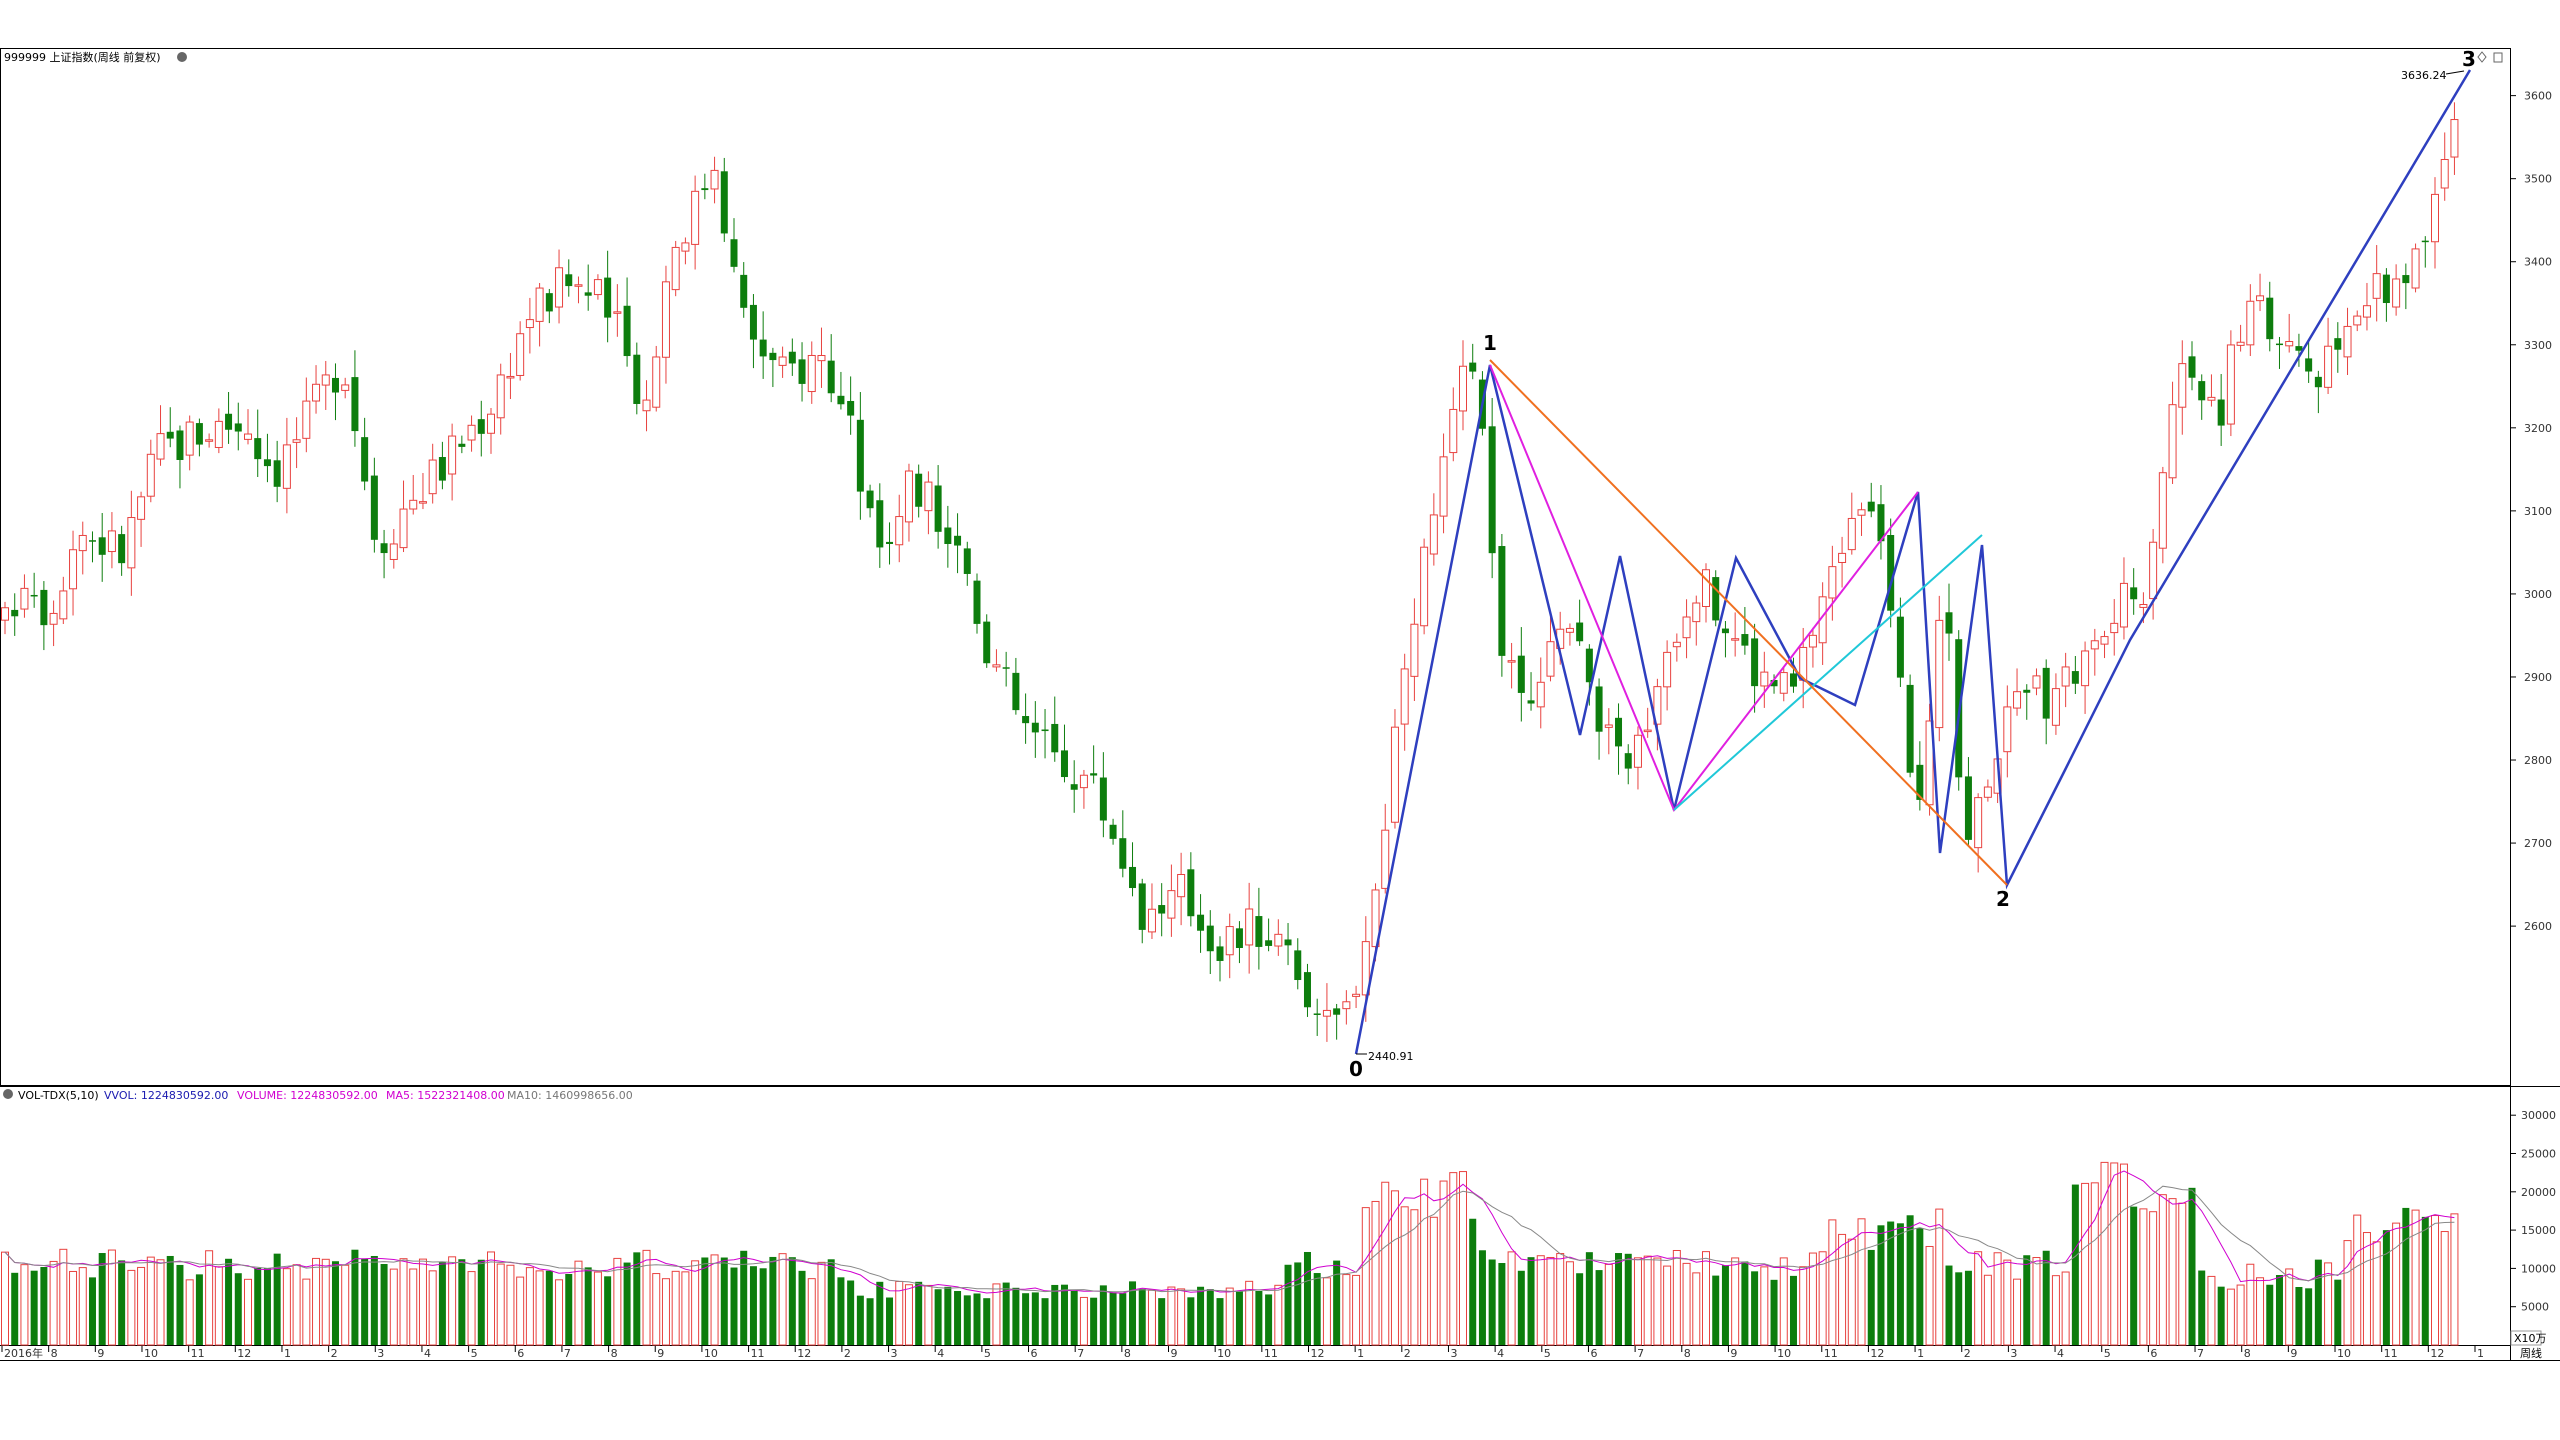  What do you see at coordinates (2531, 1353) in the screenshot?
I see `period-button: 周线` at bounding box center [2531, 1353].